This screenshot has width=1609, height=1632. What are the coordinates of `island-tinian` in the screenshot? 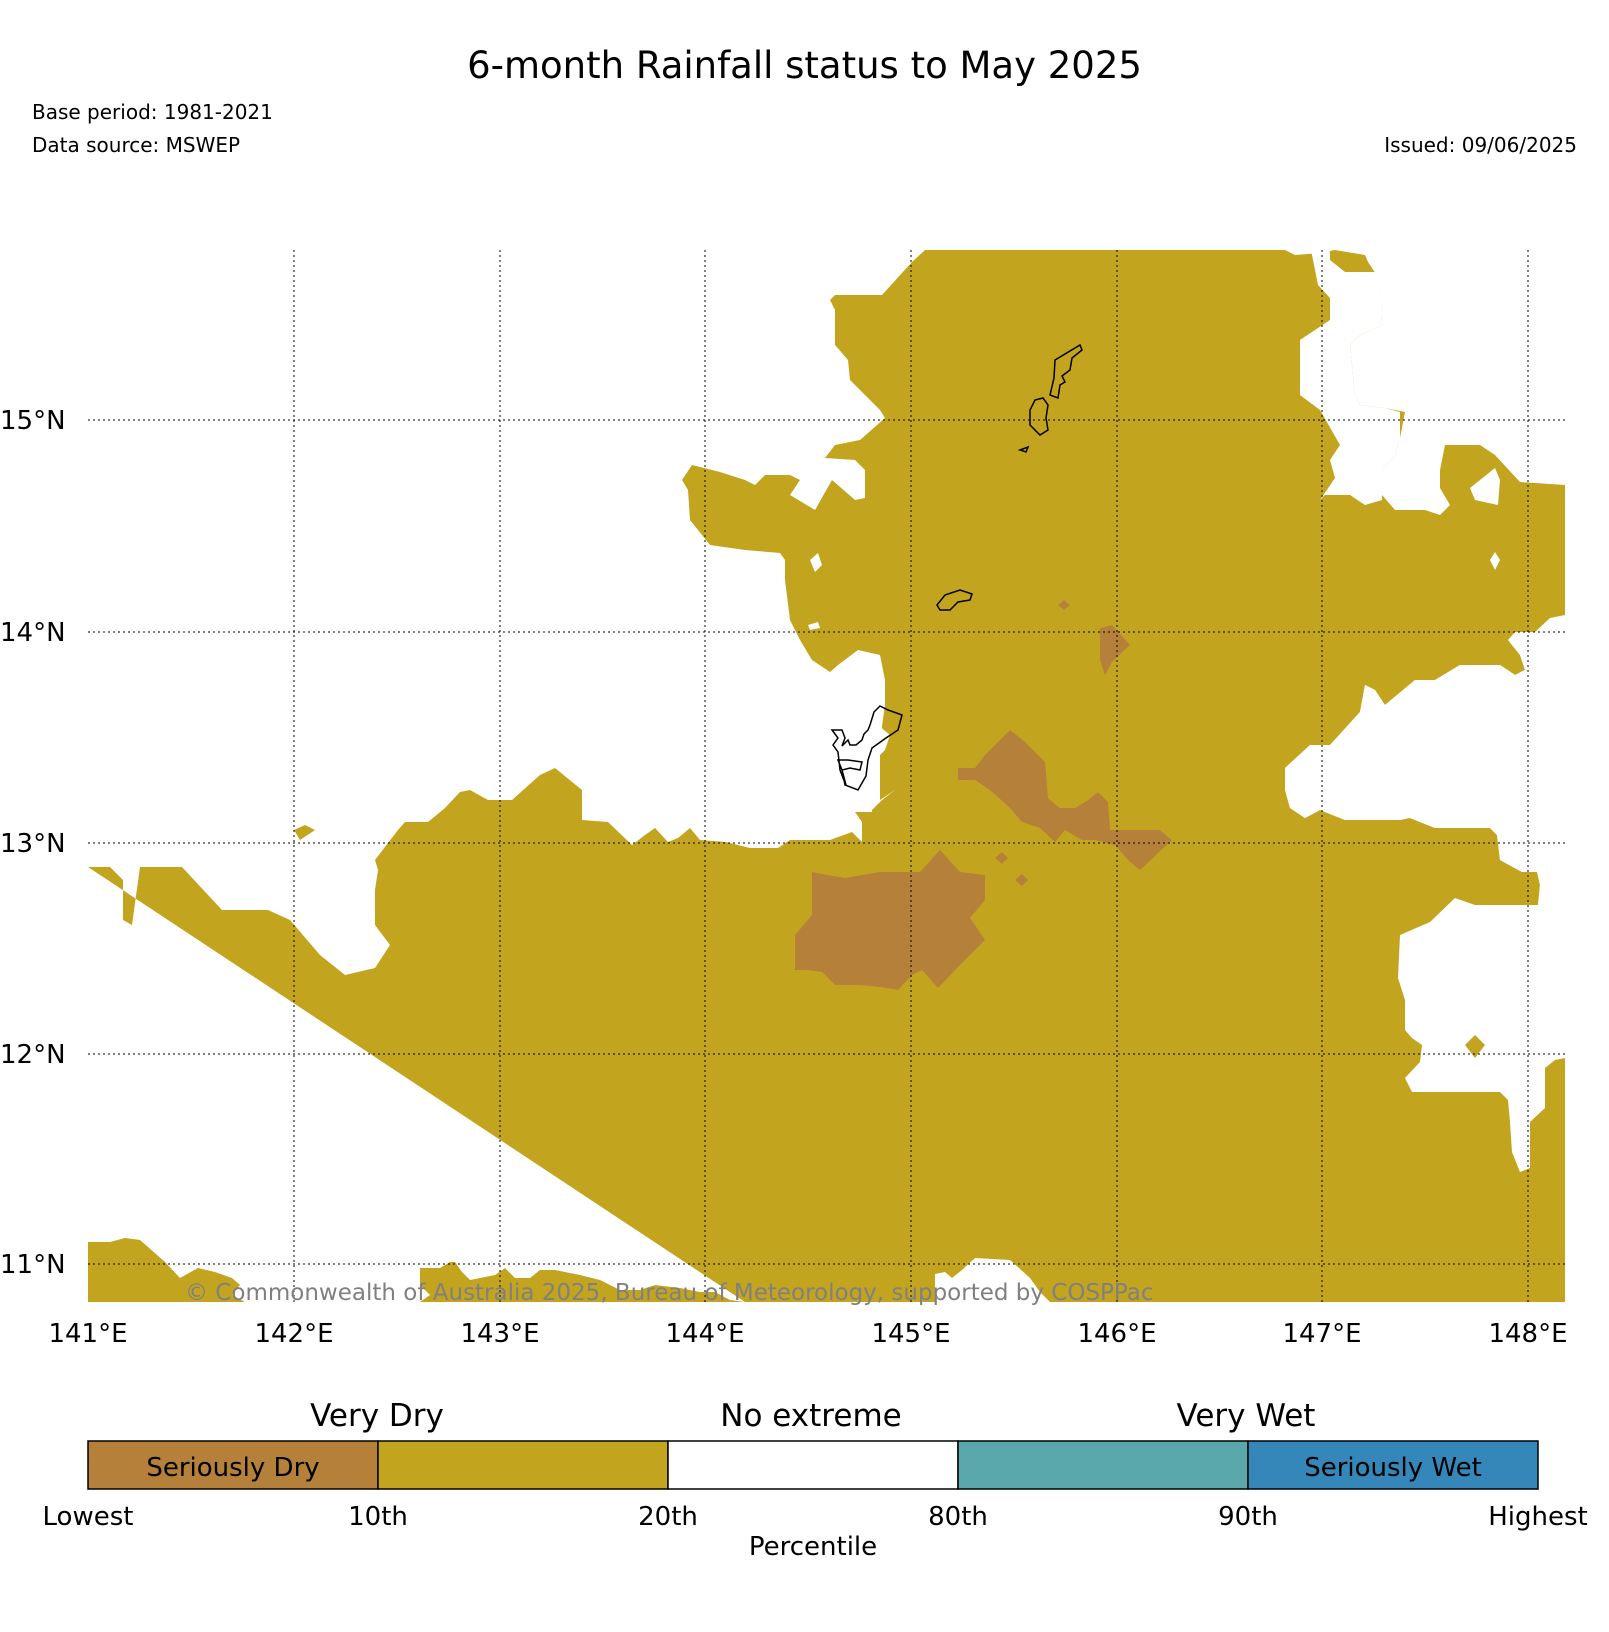 It's located at (1039, 416).